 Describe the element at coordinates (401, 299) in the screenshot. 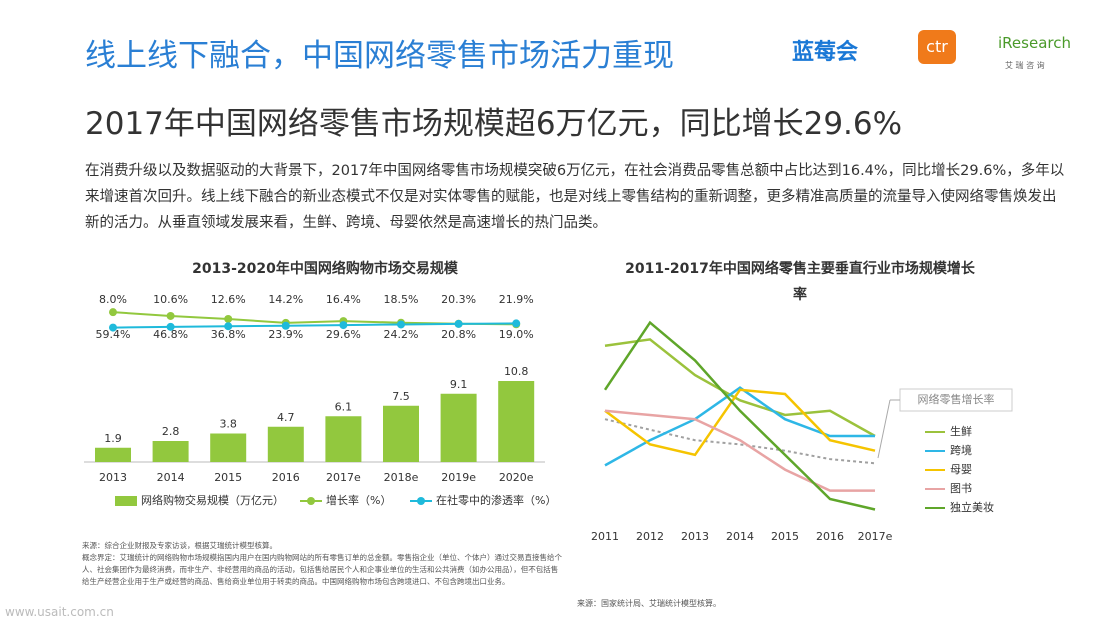

I see `data-label: 18.5%` at that location.